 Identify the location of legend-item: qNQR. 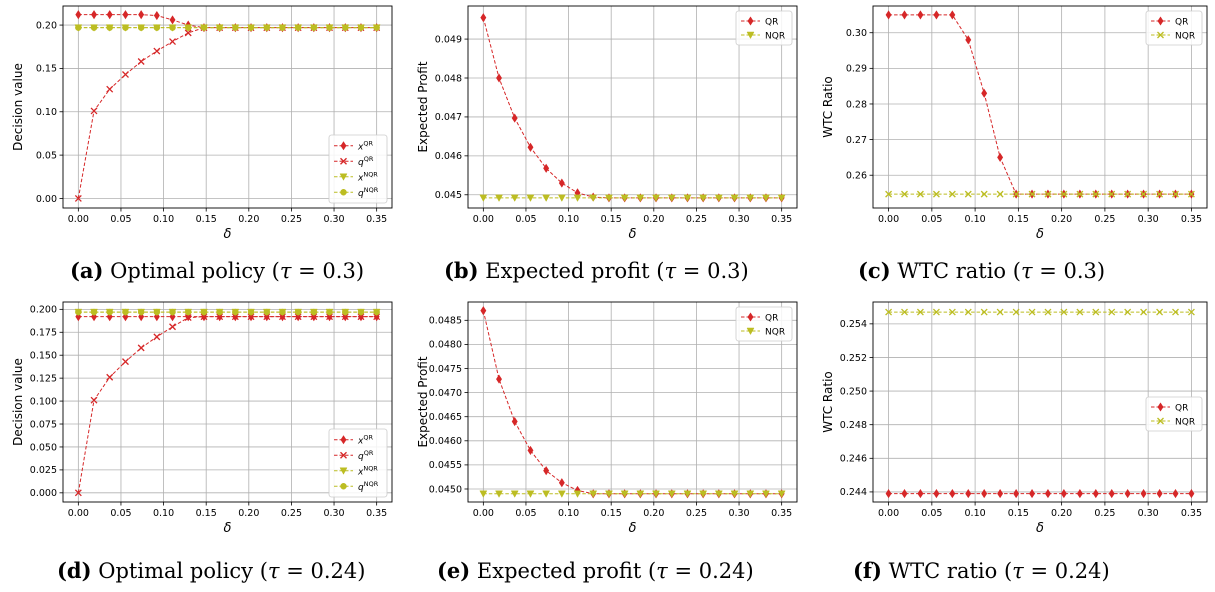
(356, 192).